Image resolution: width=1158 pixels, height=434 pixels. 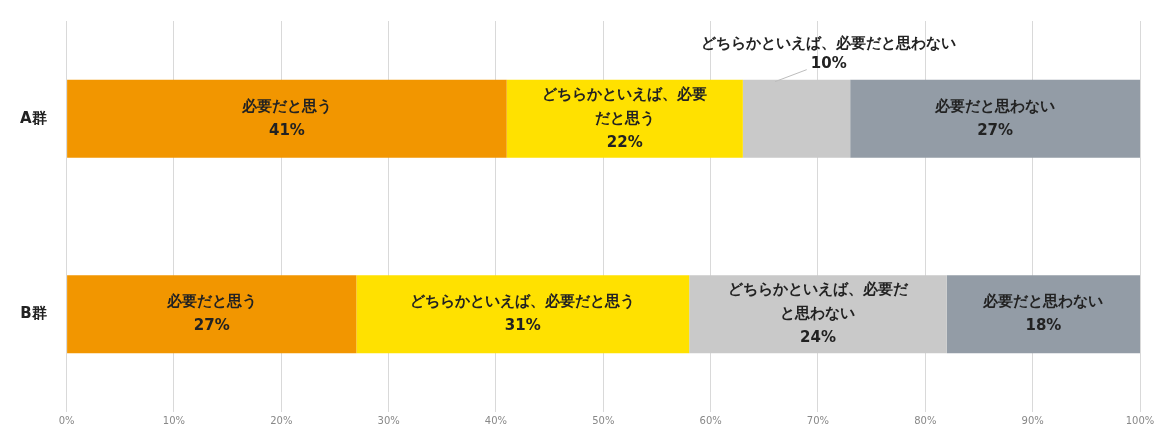 What do you see at coordinates (388, 420) in the screenshot?
I see `x-tick-label: 30%` at bounding box center [388, 420].